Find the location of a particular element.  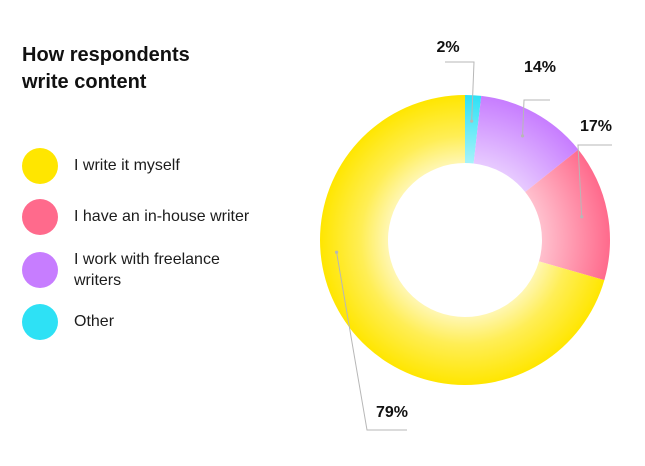

legend-swatch-other is located at coordinates (40, 322).